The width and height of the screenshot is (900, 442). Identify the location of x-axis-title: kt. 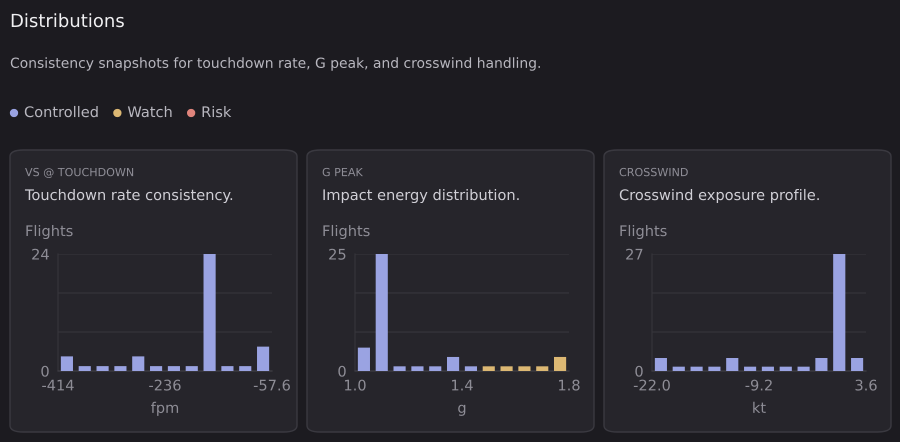
(759, 407).